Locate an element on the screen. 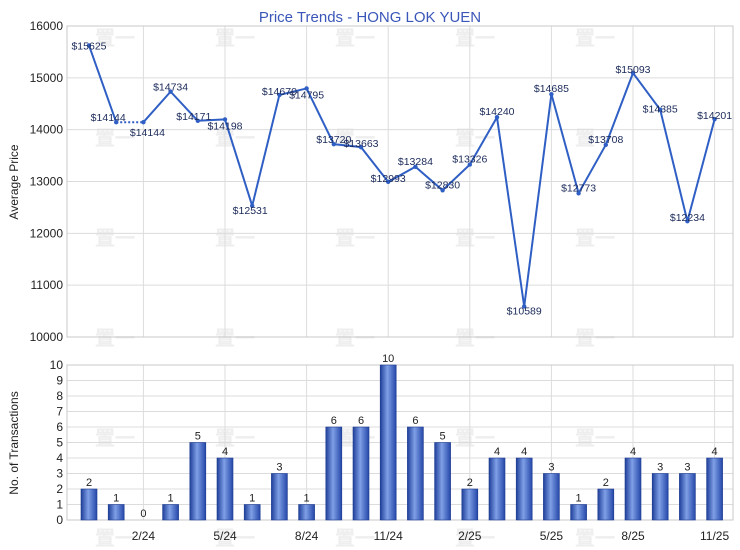  price-data-label: $14144 is located at coordinates (147, 133).